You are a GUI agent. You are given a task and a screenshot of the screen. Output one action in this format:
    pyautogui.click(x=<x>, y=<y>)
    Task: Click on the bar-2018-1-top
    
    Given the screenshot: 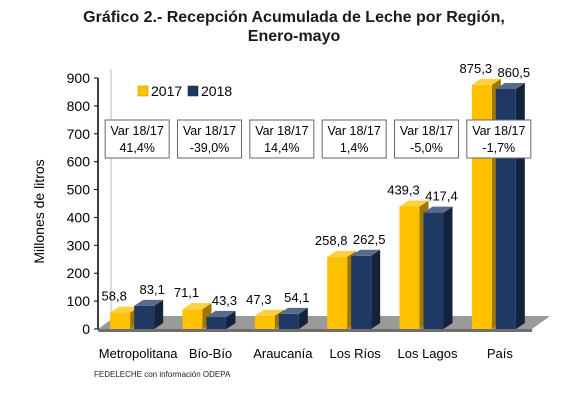 What is the action you would take?
    pyautogui.click(x=221, y=313)
    